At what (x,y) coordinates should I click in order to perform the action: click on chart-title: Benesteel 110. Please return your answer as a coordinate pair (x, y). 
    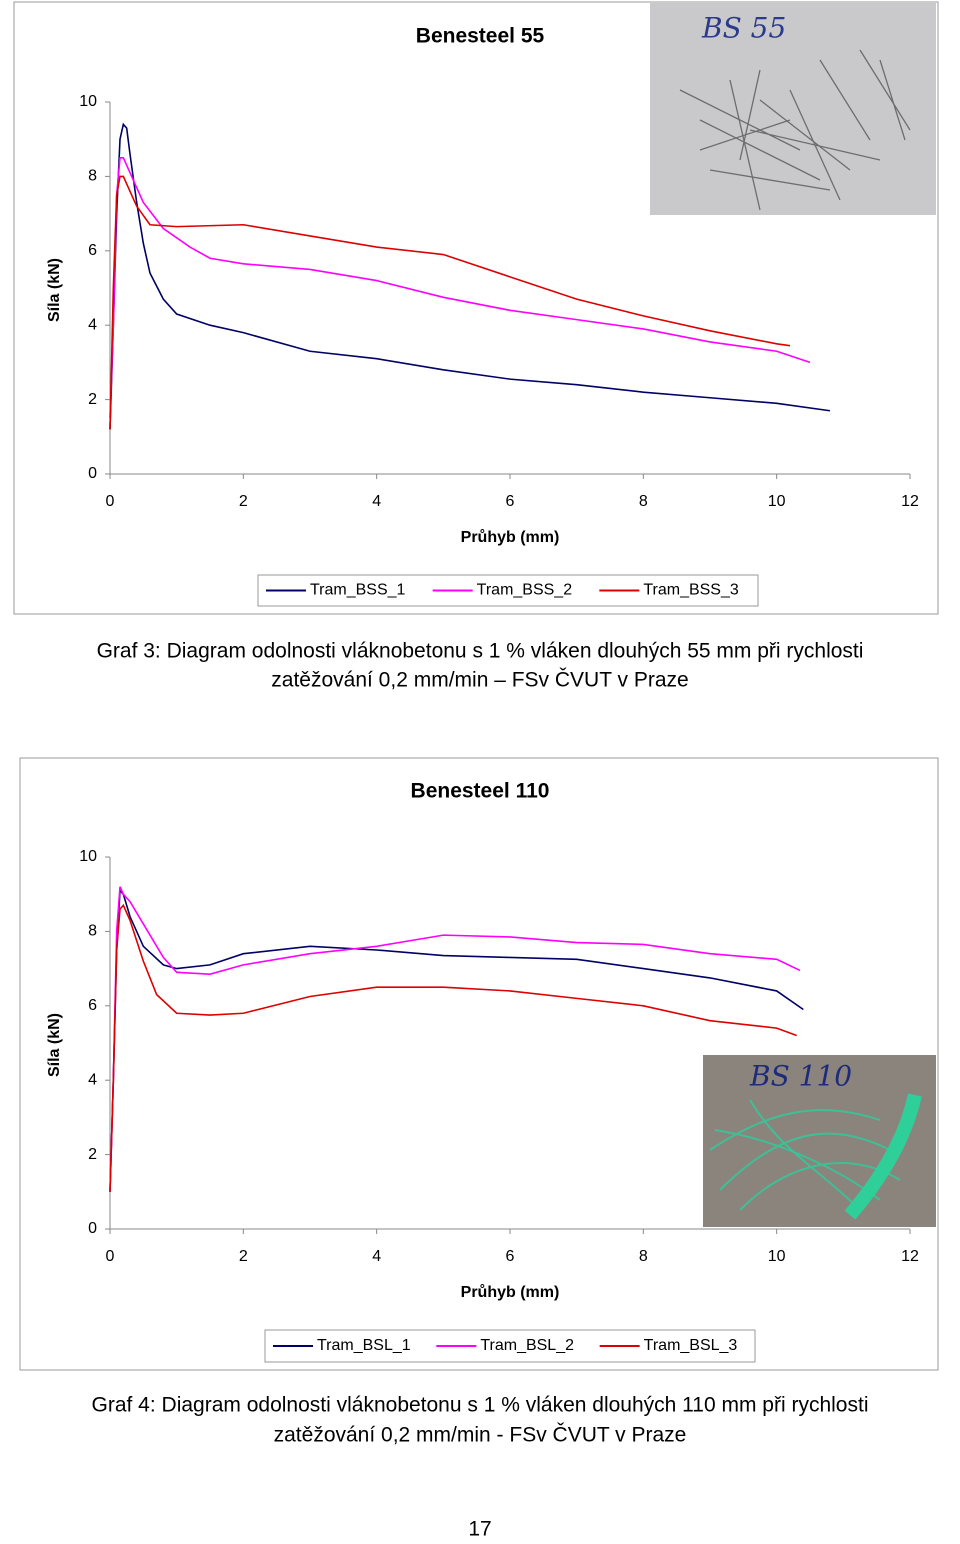
    Looking at the image, I should click on (480, 791).